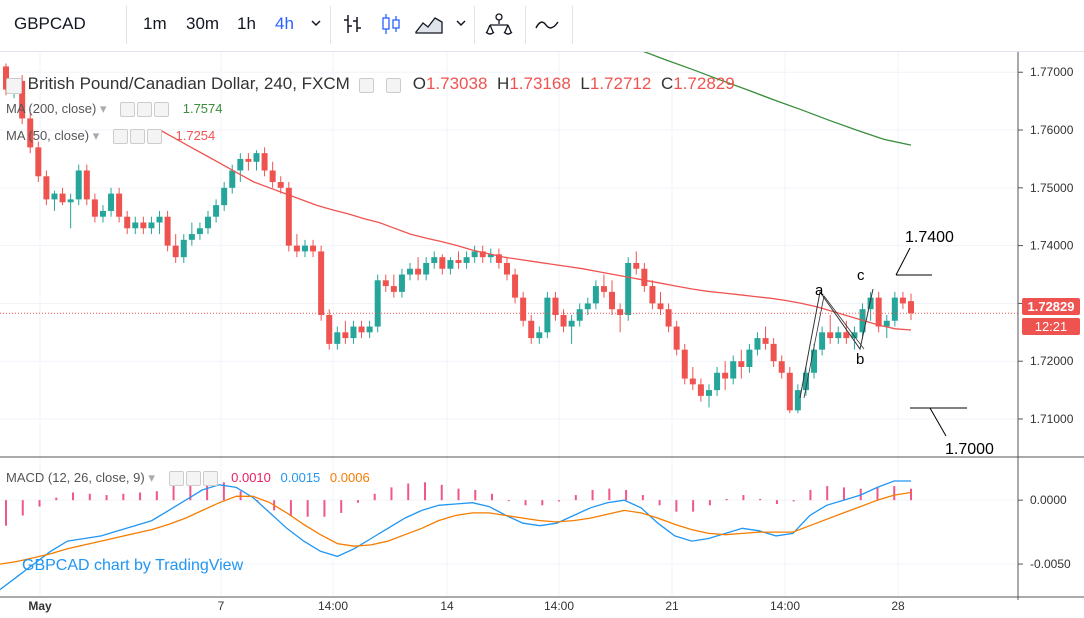  What do you see at coordinates (525, 25) in the screenshot?
I see `toolbar-divider` at bounding box center [525, 25].